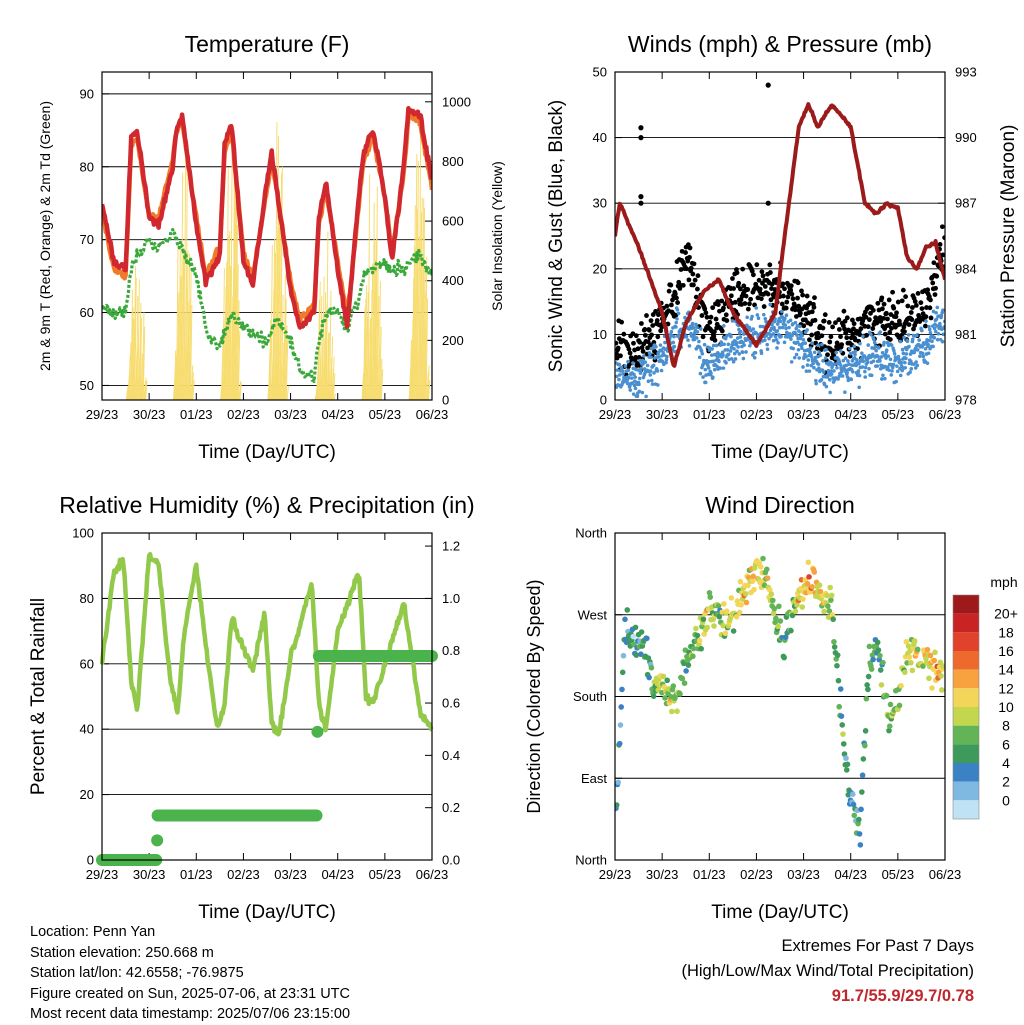  I want to click on y2-tick-label-1-2: 984, so click(966, 268).